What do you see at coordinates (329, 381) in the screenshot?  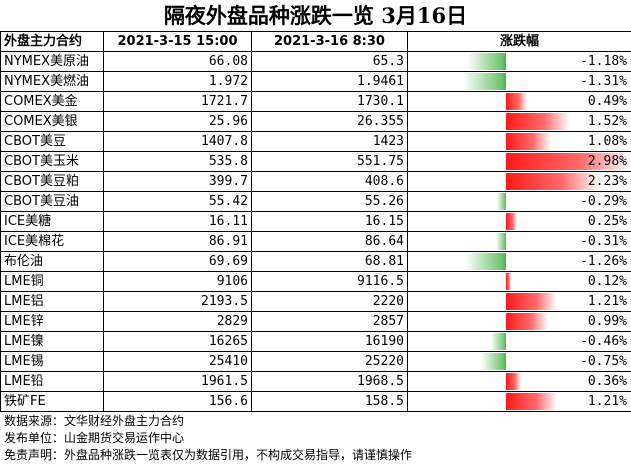 I see `price-0316: 1968.5` at bounding box center [329, 381].